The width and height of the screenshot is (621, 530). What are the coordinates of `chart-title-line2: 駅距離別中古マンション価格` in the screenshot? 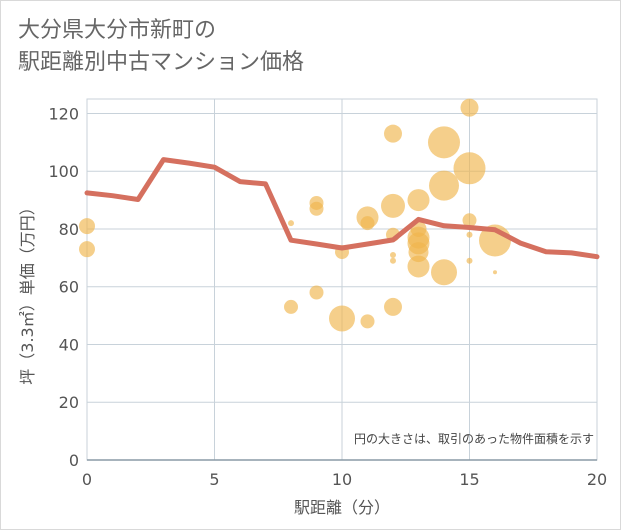 It's located at (161, 62).